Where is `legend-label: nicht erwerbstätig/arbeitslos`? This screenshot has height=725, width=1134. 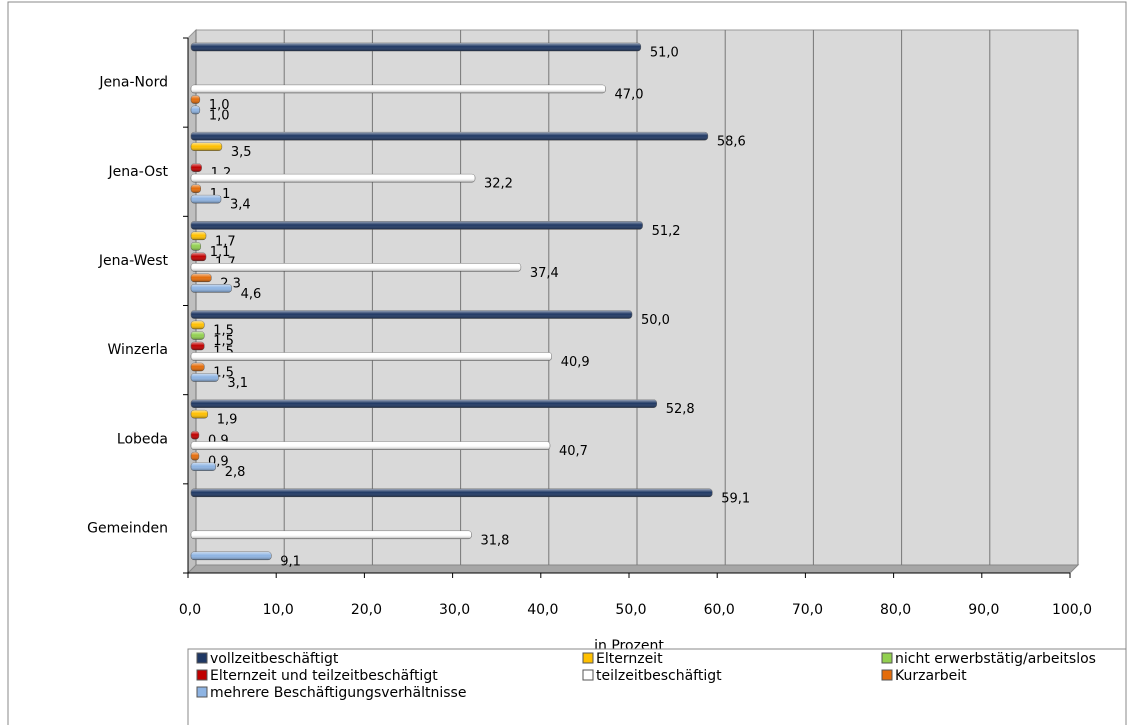
legend-label: nicht erwerbstätig/arbeitslos is located at coordinates (995, 659).